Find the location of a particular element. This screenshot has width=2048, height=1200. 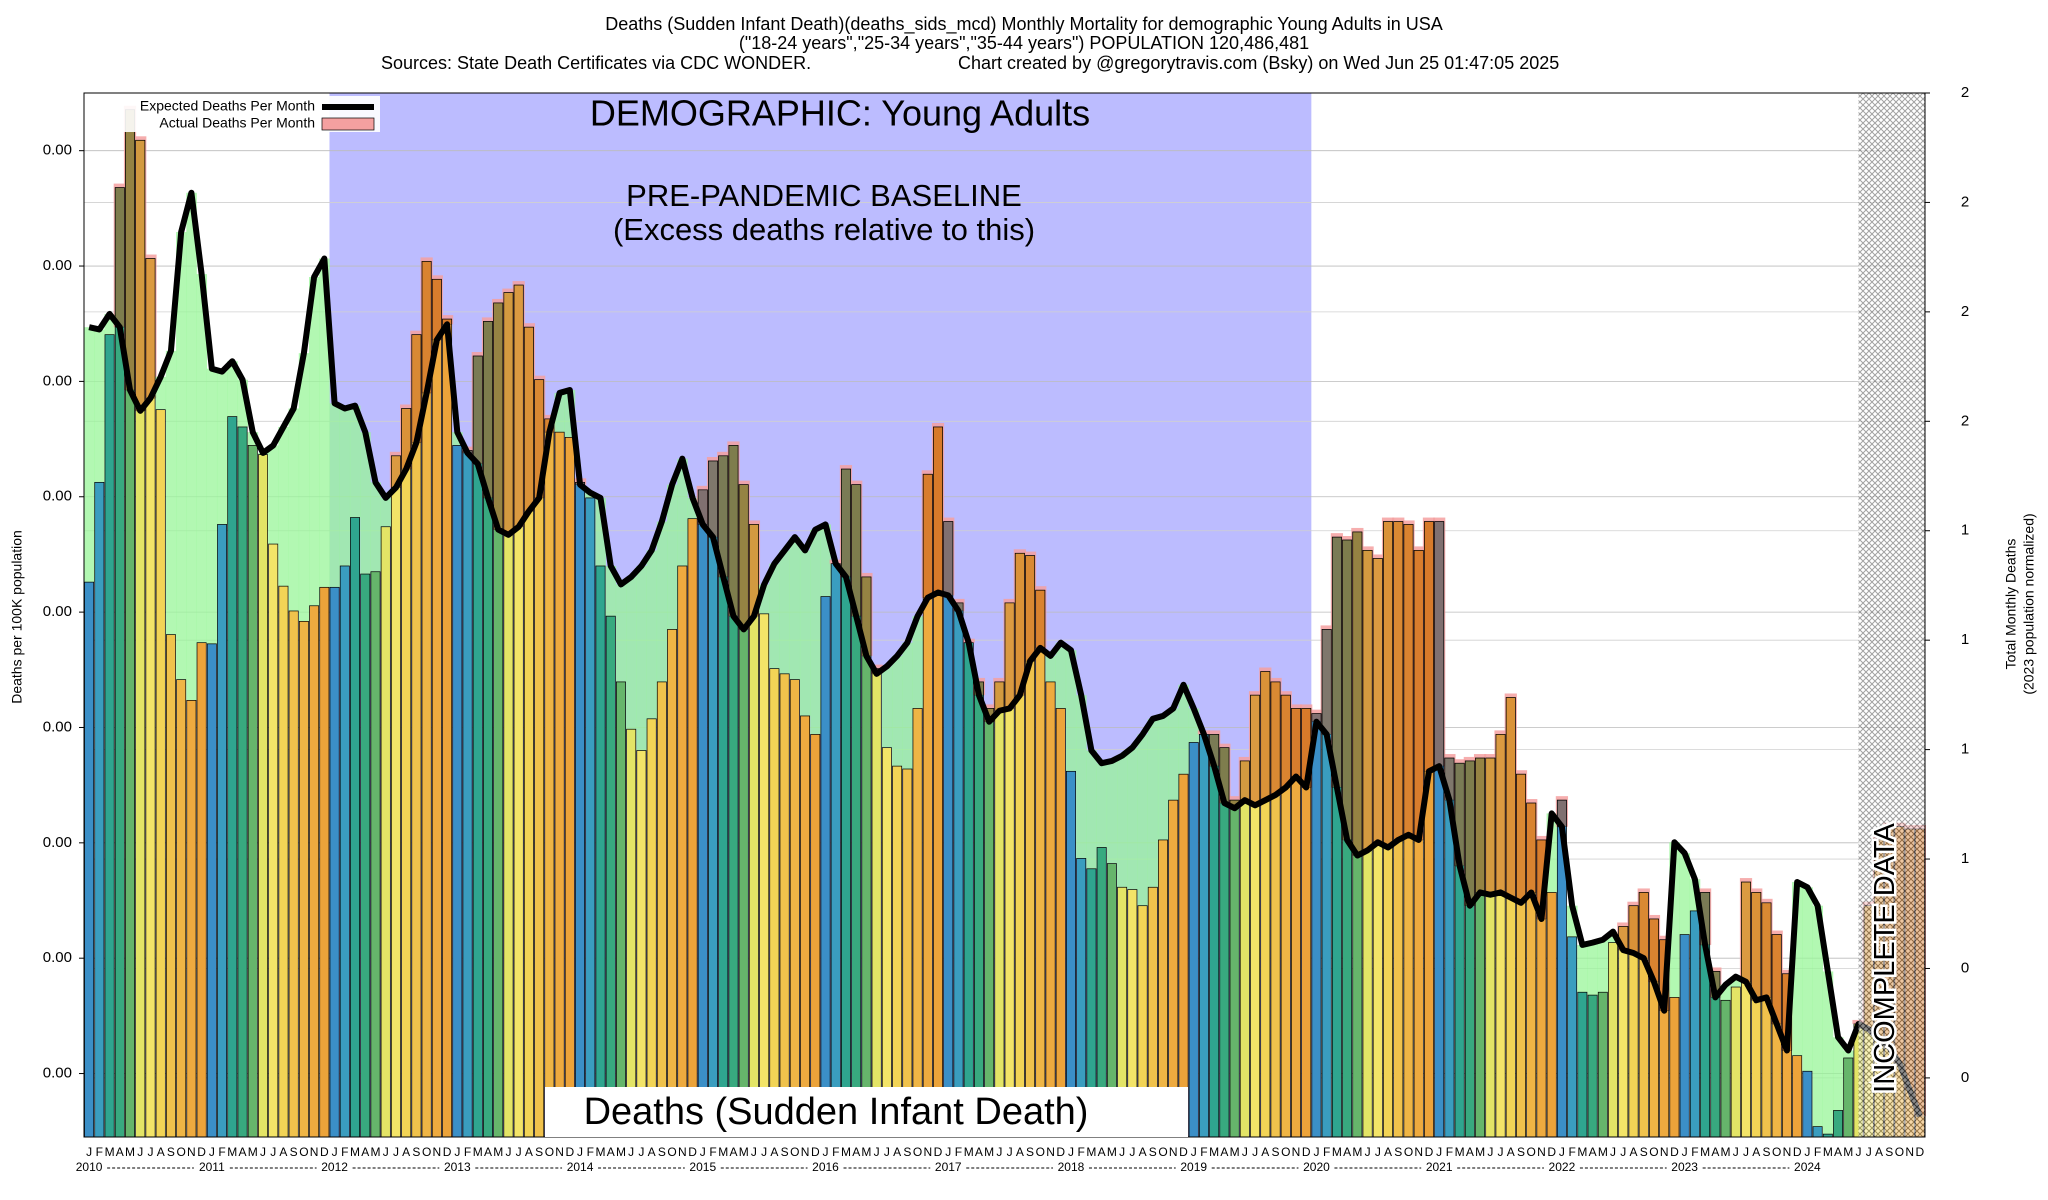

y-axis-label: Deaths per 100K population is located at coordinates (17, 617).